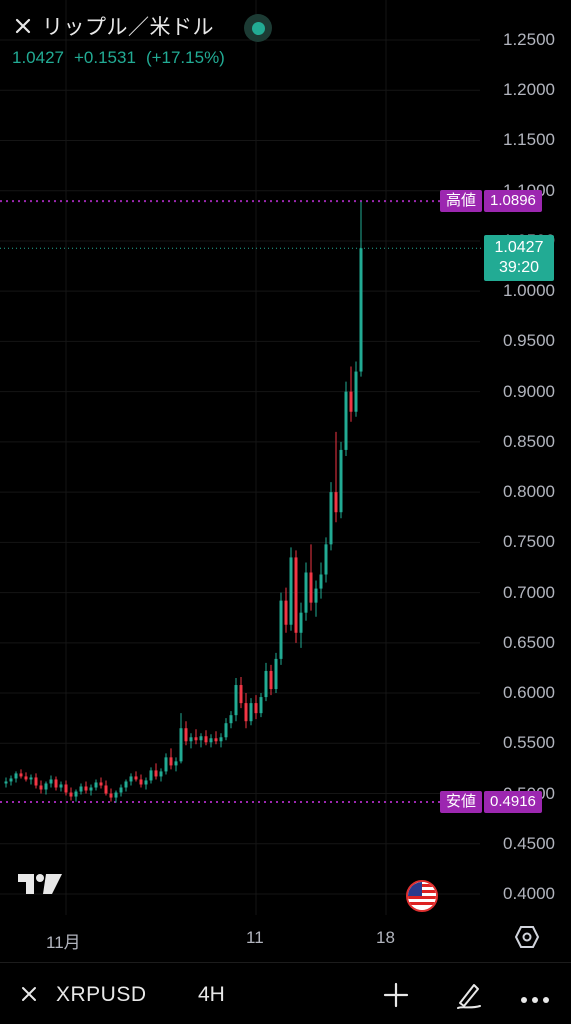 This screenshot has width=571, height=1024. What do you see at coordinates (529, 391) in the screenshot?
I see `price-axis-label: 0.9000` at bounding box center [529, 391].